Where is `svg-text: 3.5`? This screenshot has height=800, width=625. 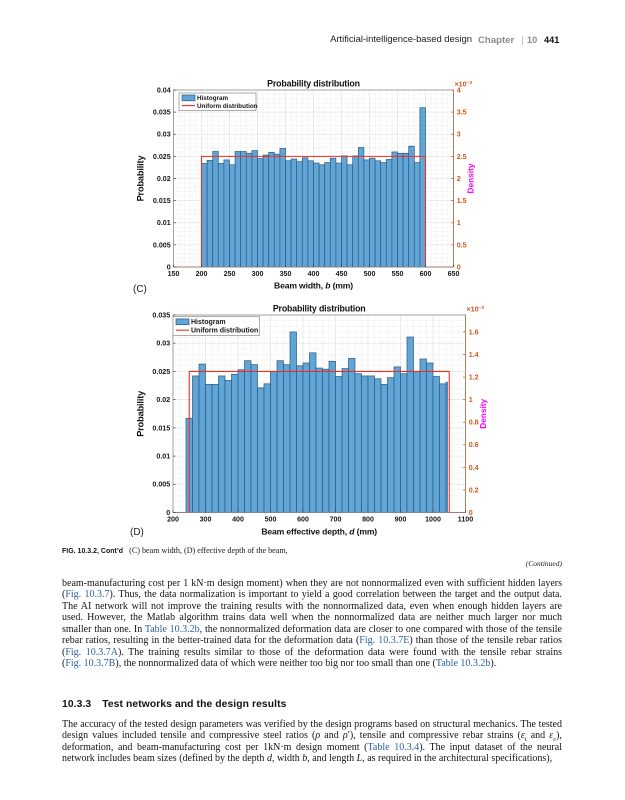
svg-text: 3.5 is located at coordinates (462, 113).